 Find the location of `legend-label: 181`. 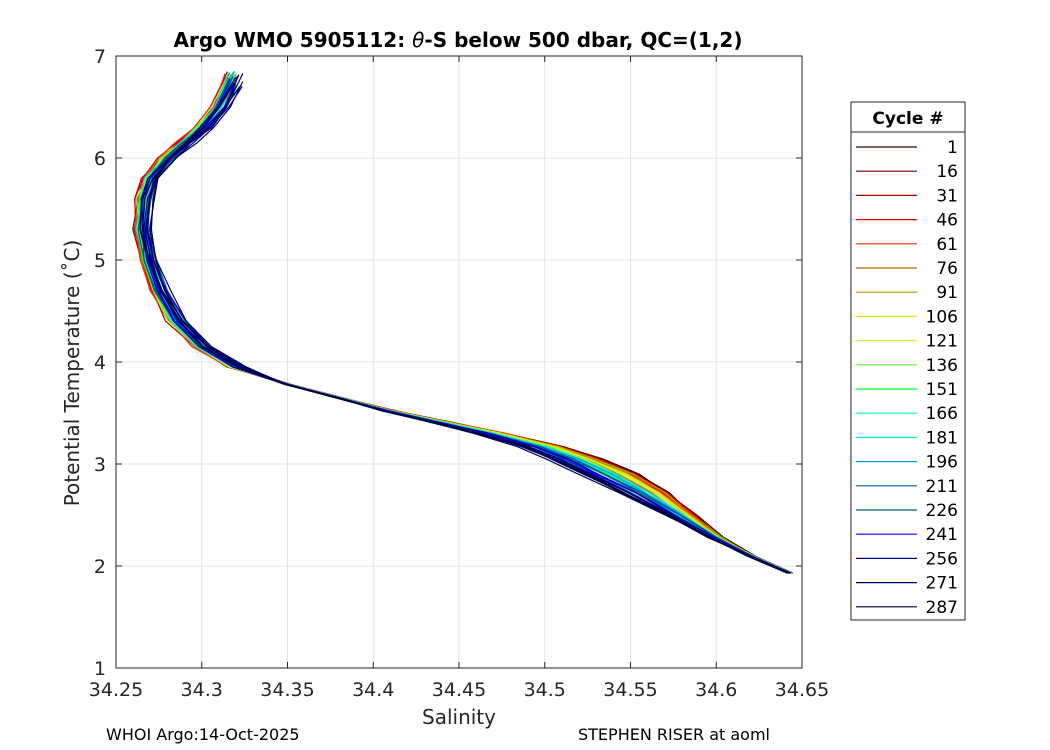

legend-label: 181 is located at coordinates (942, 438).